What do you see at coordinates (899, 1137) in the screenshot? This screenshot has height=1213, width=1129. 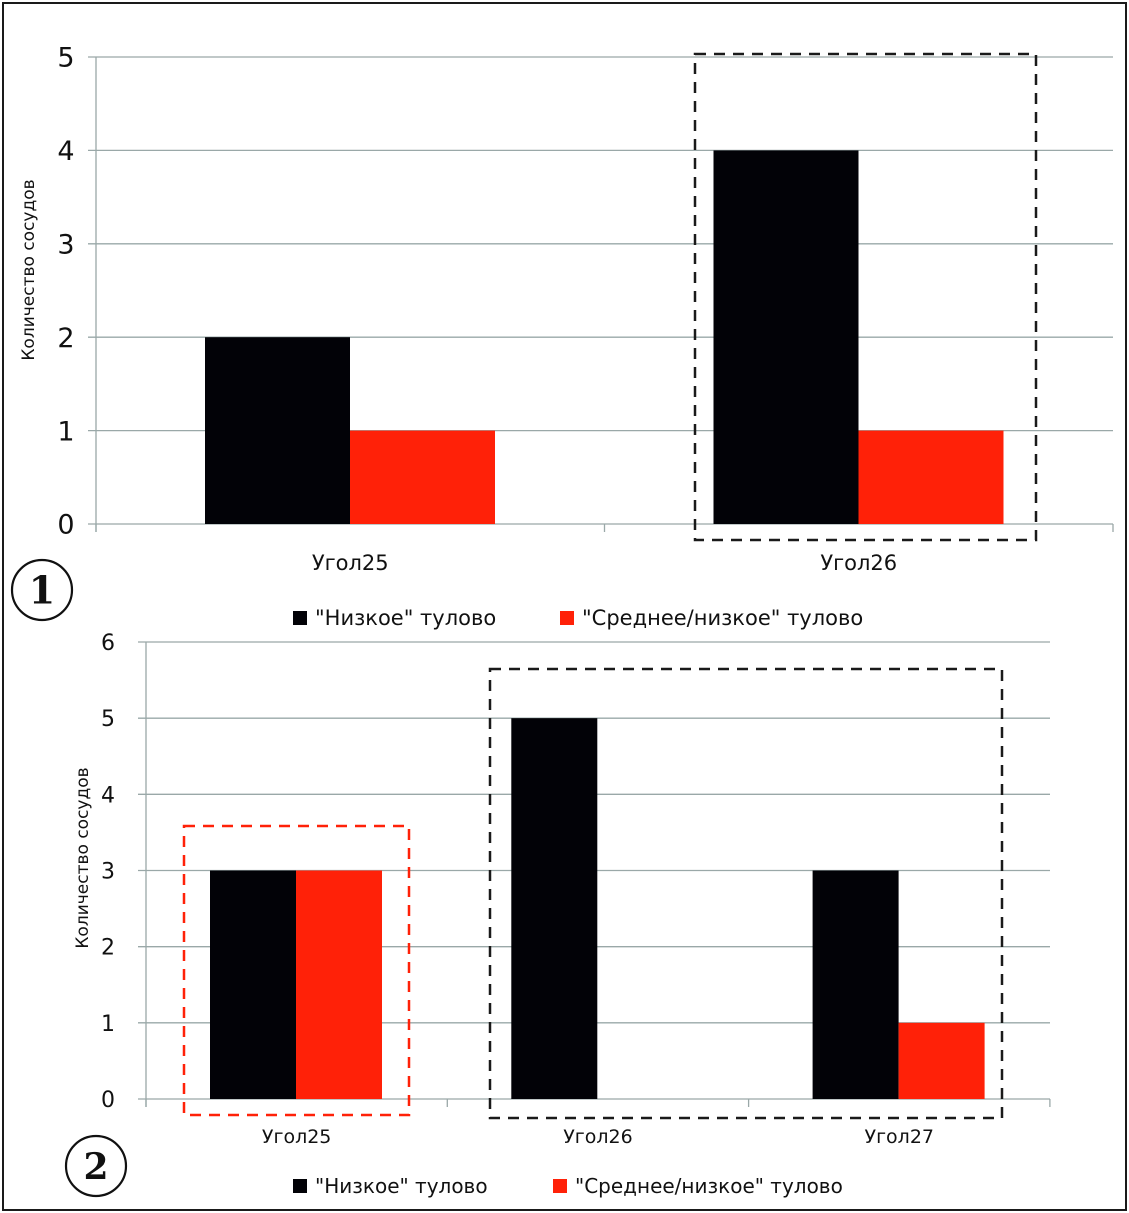 I see `x-category-label: Угол27` at bounding box center [899, 1137].